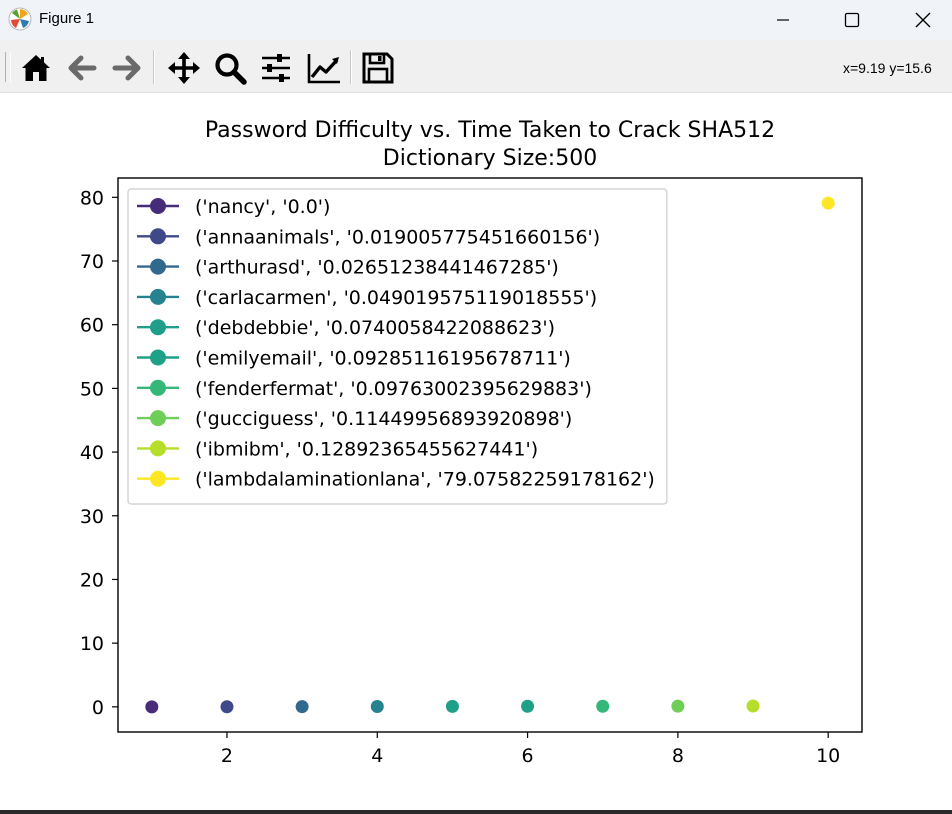 This screenshot has height=814, width=952. What do you see at coordinates (476, 66) in the screenshot?
I see `navigation-toolbar: x=9.19 y=15.6` at bounding box center [476, 66].